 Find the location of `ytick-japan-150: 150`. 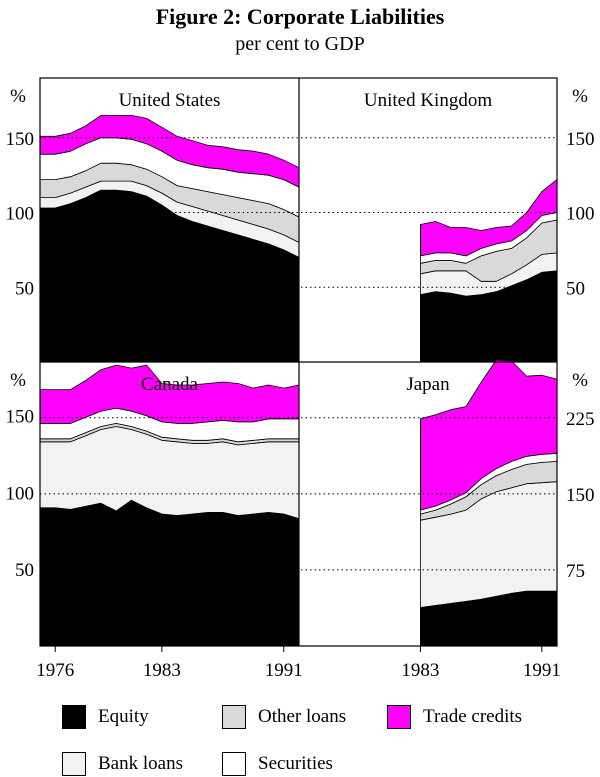

ytick-japan-150: 150 is located at coordinates (580, 495).